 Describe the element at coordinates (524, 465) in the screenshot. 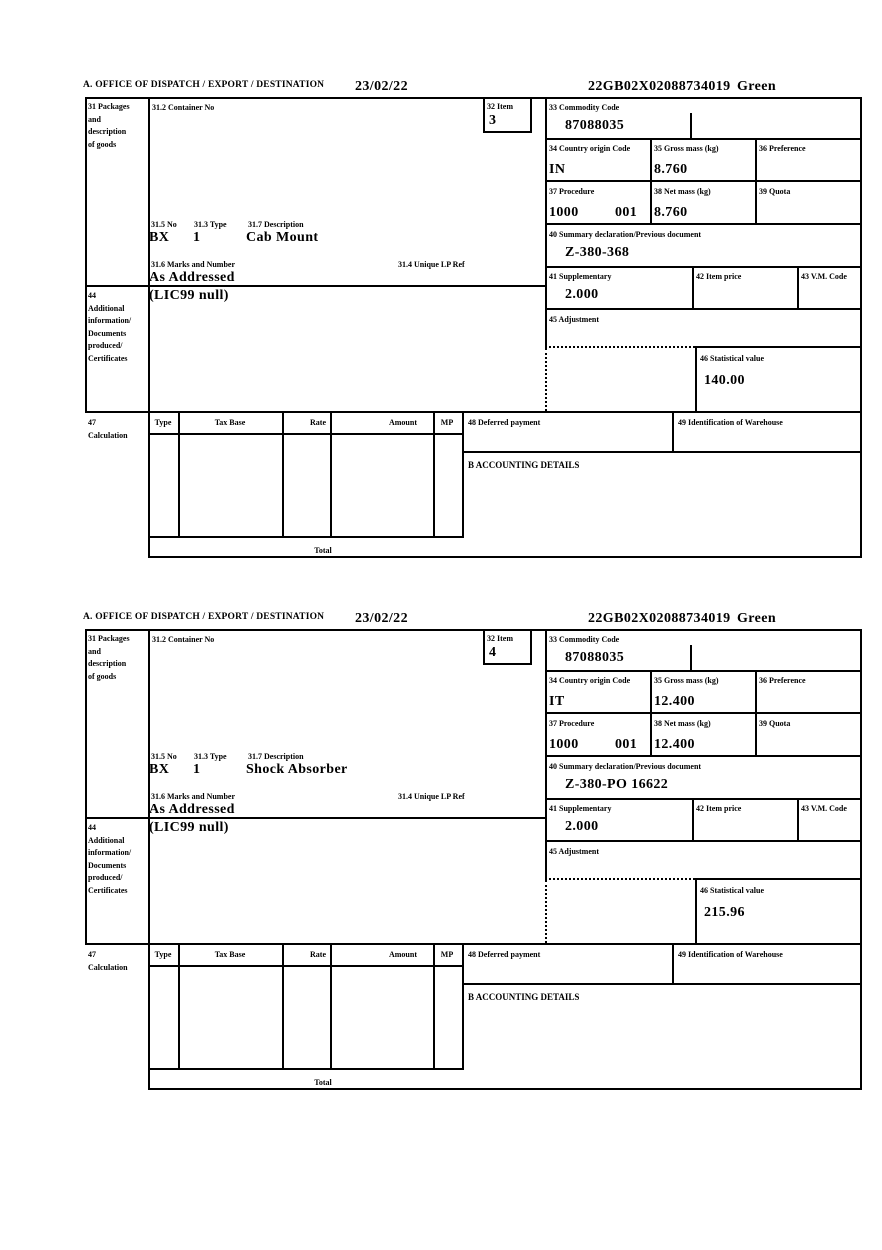

I see `accounting-details-label: B ACCOUNTING DETAILS` at that location.